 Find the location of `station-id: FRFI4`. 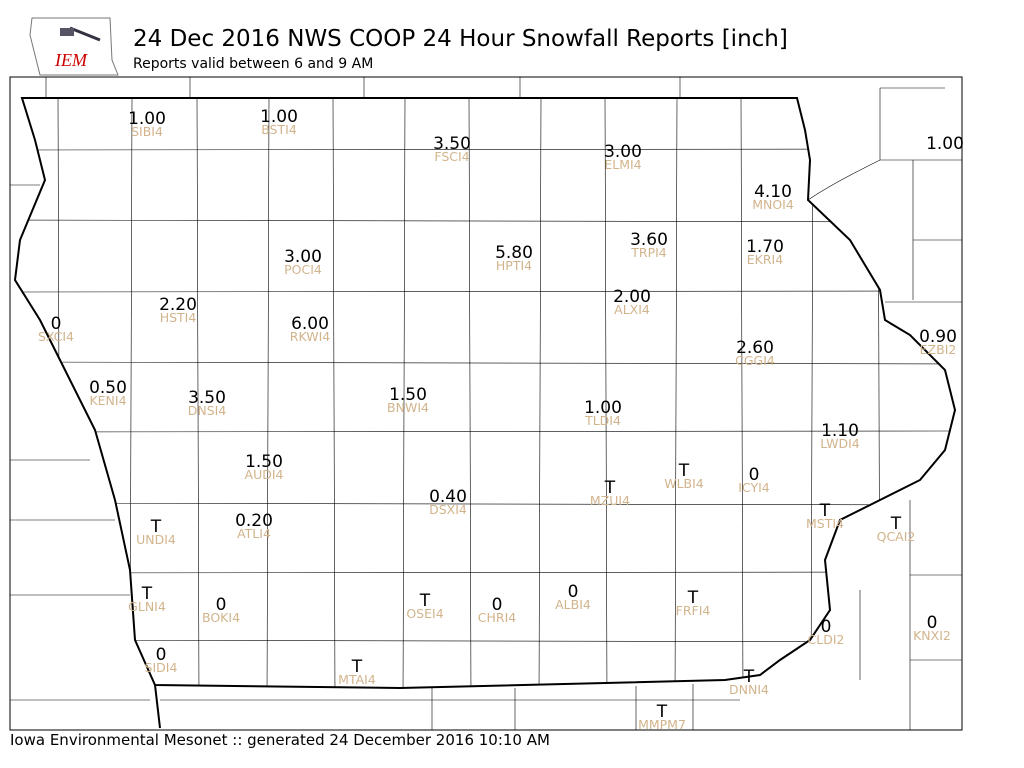

station-id: FRFI4 is located at coordinates (693, 610).